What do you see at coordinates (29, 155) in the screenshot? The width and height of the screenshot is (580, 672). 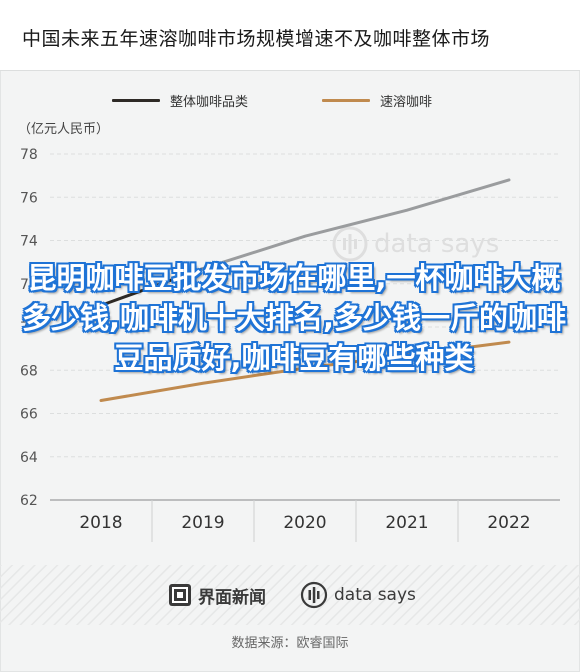 I see `y-tick-label: 78` at bounding box center [29, 155].